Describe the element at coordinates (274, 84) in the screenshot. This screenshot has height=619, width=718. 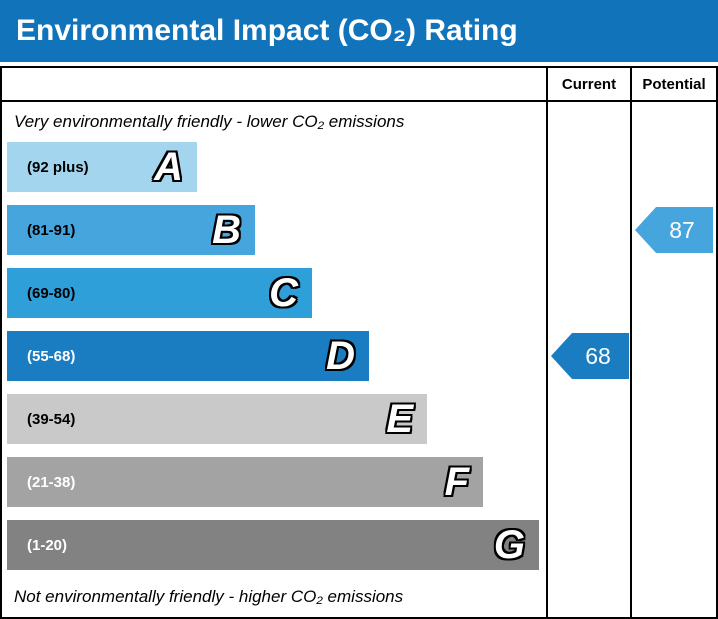
I see `bands-column-header` at that location.